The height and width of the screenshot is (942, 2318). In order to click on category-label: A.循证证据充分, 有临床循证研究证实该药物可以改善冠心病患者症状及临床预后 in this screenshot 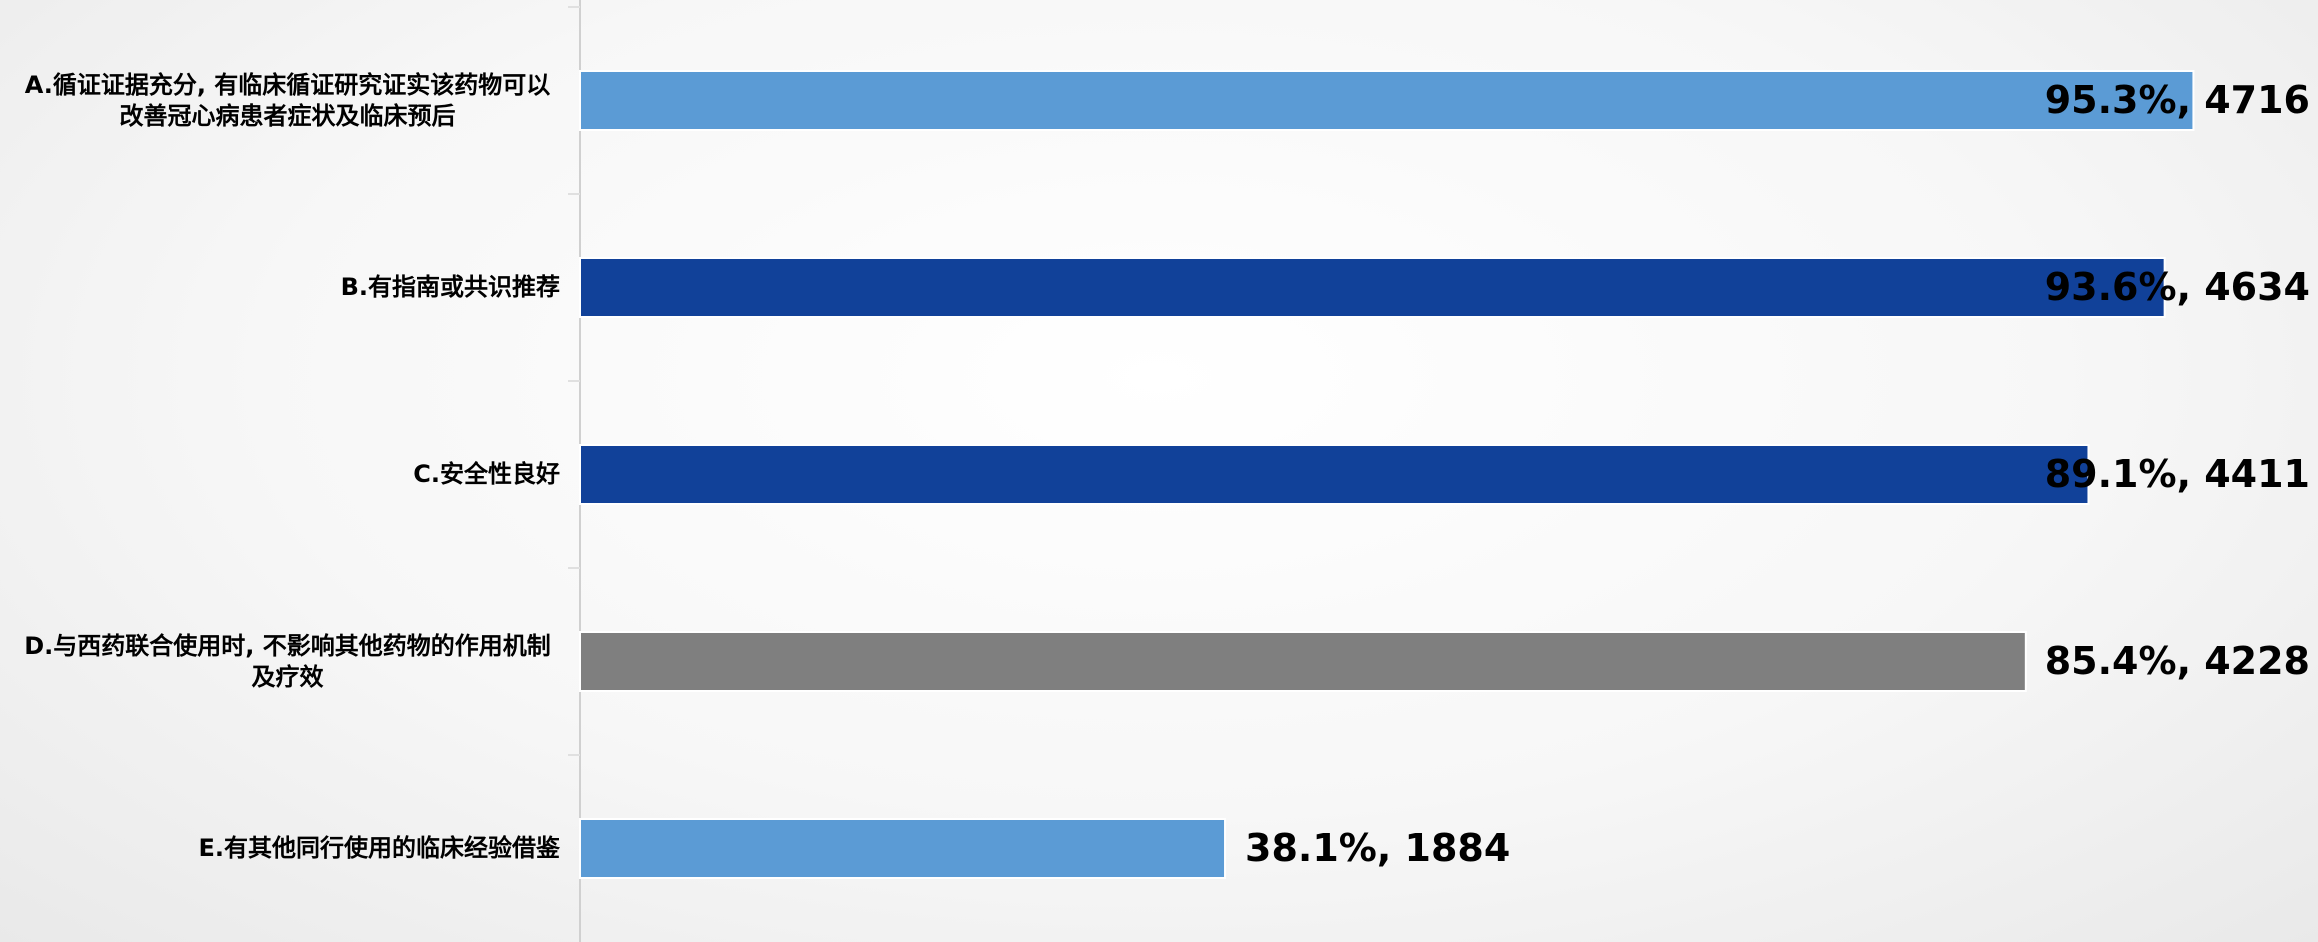, I will do `click(280, 101)`.